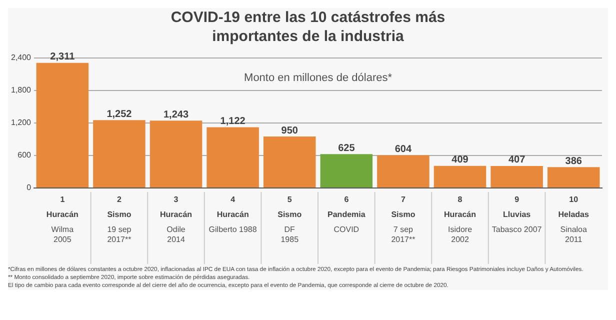 The image size is (616, 320). Describe the element at coordinates (176, 114) in the screenshot. I see `data-label: 1,243` at that location.